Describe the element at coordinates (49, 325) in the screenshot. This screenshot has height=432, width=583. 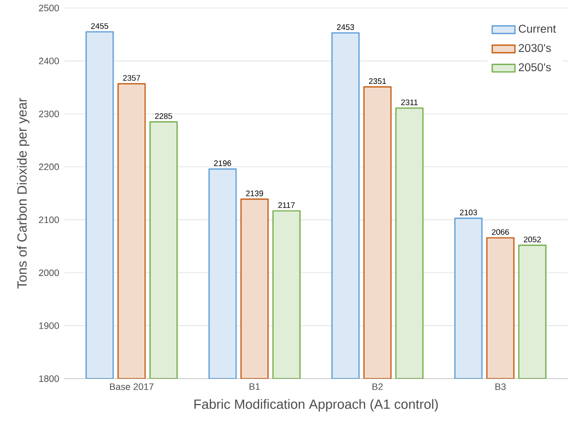
I see `y-tick-label: 1900` at that location.